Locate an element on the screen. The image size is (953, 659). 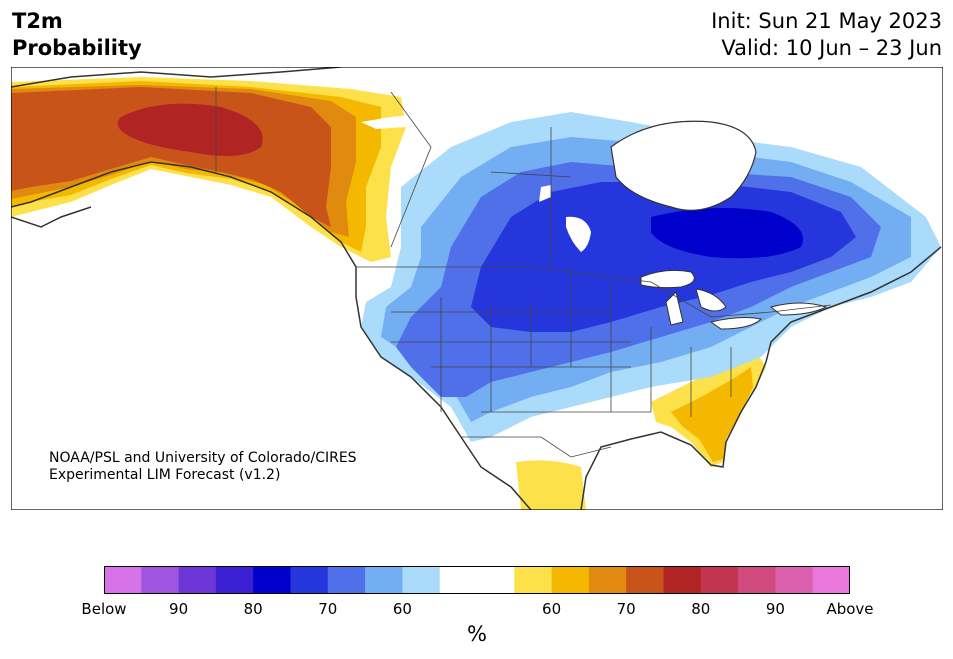
colorbar is located at coordinates (477, 580).